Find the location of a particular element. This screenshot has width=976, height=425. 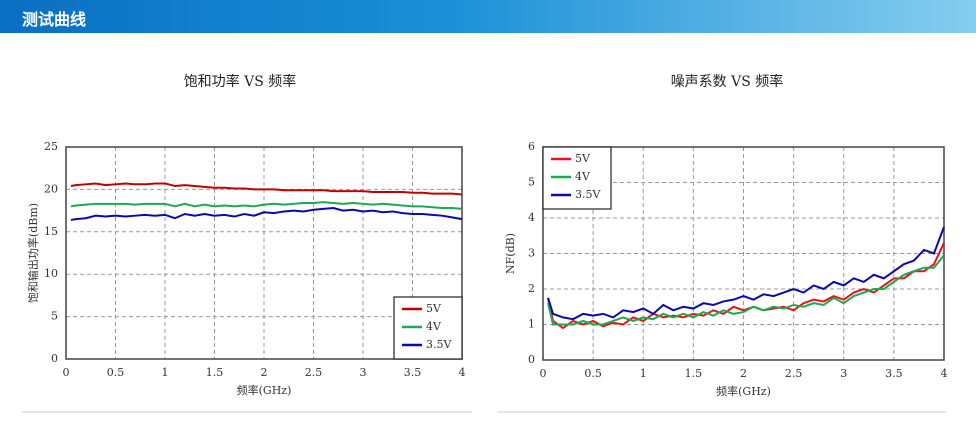

y-tick-label: 6 is located at coordinates (531, 146).